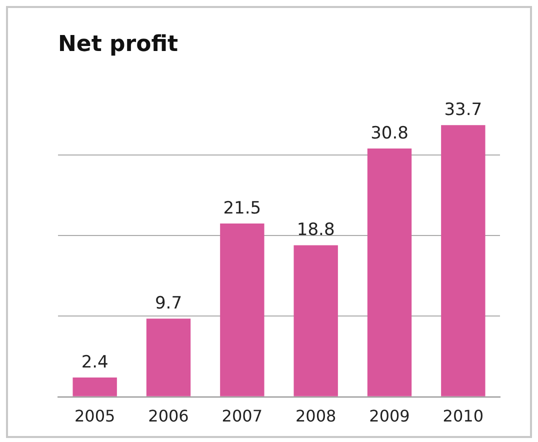 This screenshot has width=538, height=442. I want to click on data-label: 18.8, so click(315, 230).